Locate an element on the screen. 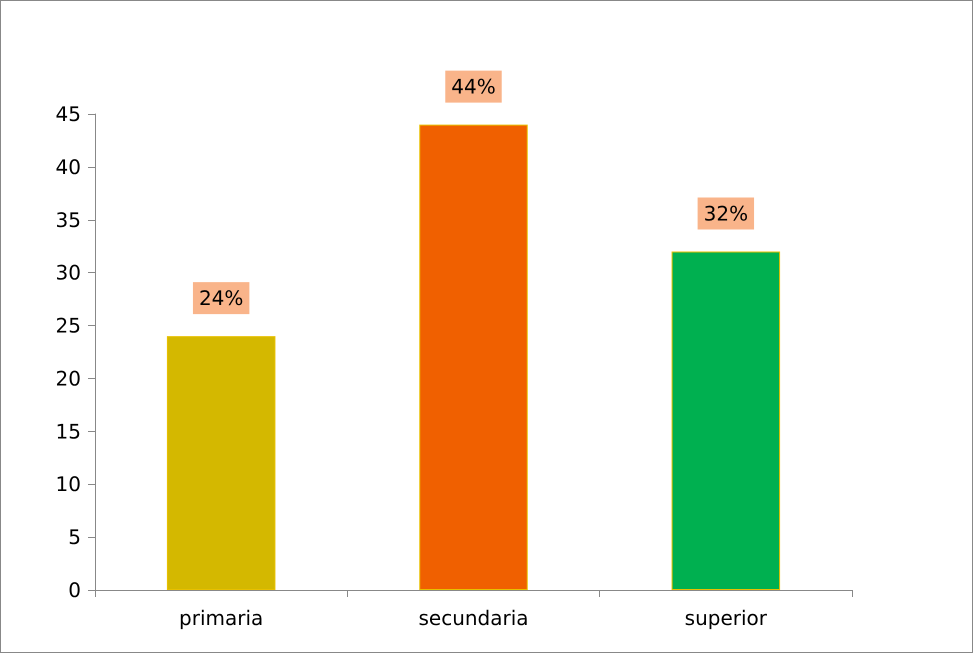 The height and width of the screenshot is (653, 973). y-tick-label: 45 is located at coordinates (68, 114).